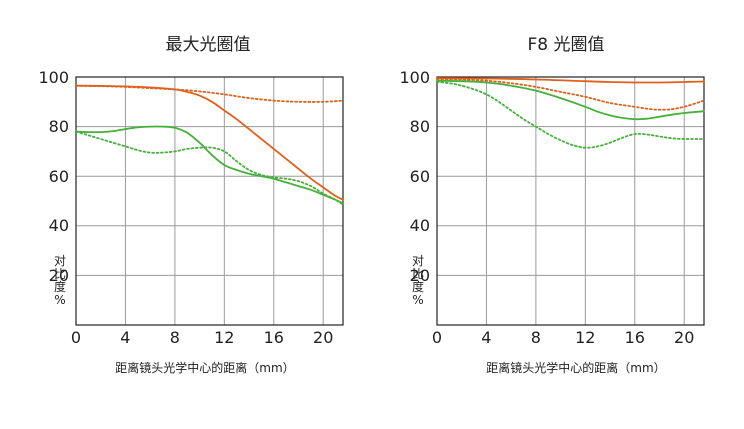 This screenshot has width=744, height=429. Describe the element at coordinates (566, 45) in the screenshot. I see `chart-title: F8 光圈值` at that location.